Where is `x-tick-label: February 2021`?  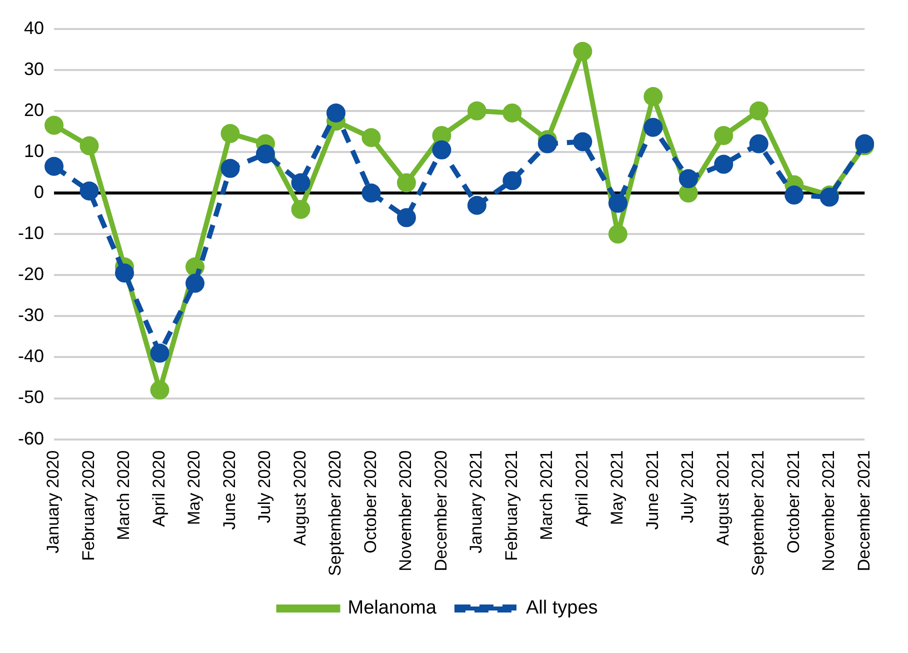 x-tick-label: February 2021 is located at coordinates (511, 505).